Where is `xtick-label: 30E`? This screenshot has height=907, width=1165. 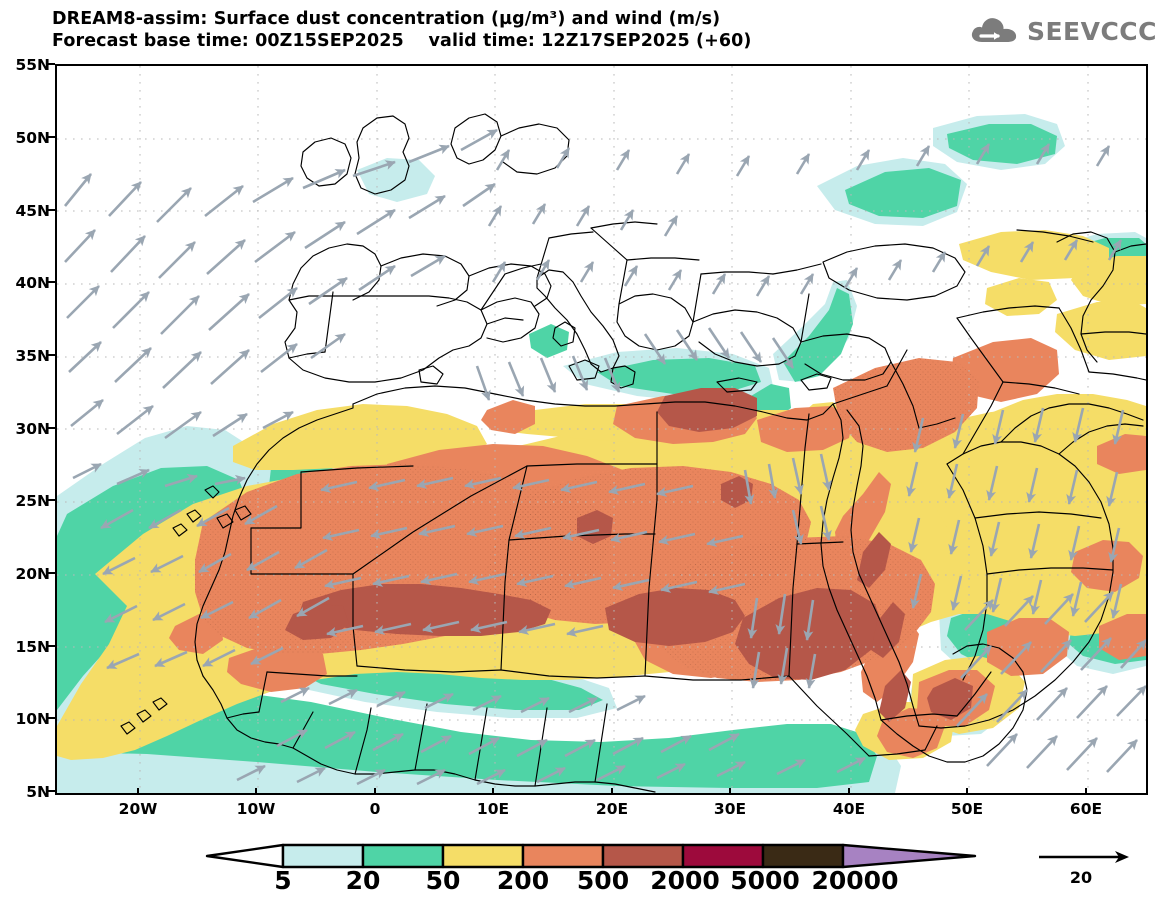
xtick-label: 30E is located at coordinates (730, 809).